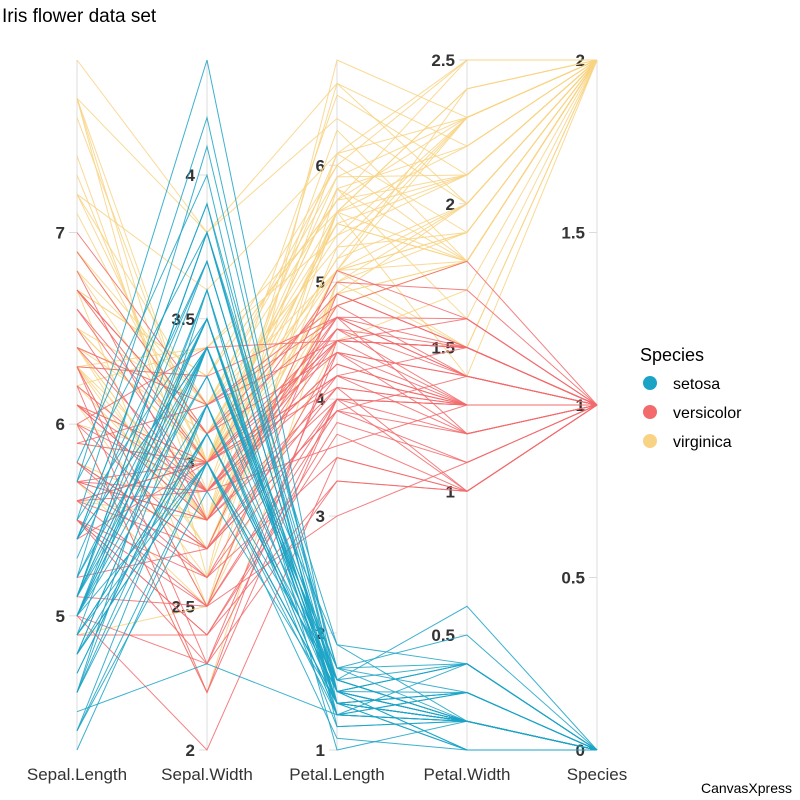 Image resolution: width=800 pixels, height=800 pixels. What do you see at coordinates (650, 441) in the screenshot?
I see `legend-swatch-virginica` at bounding box center [650, 441].